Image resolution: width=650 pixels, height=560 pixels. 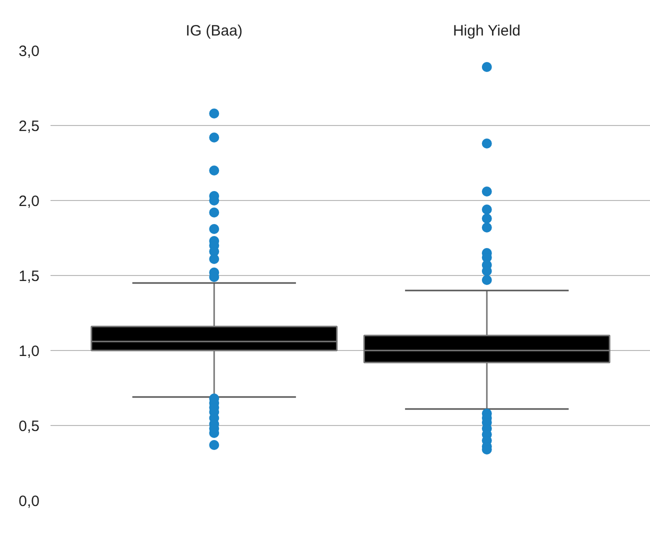 I want to click on y-tick-label: 3,0, so click(x=29, y=51).